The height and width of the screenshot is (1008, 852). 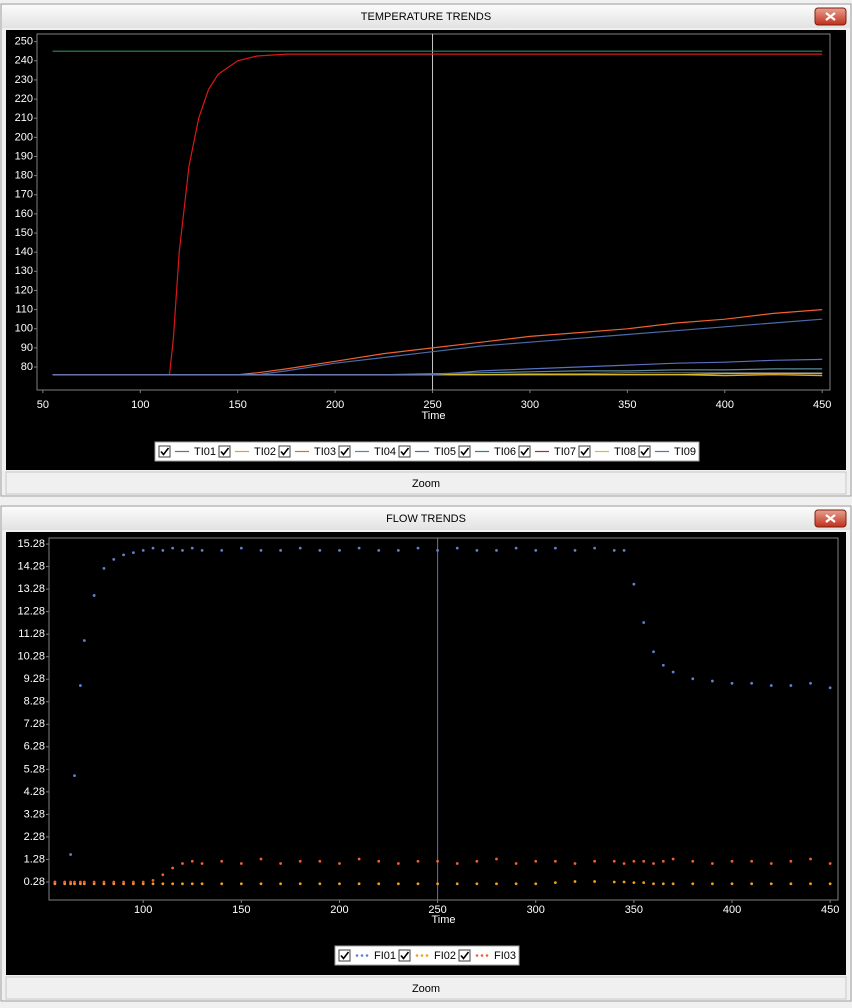 What do you see at coordinates (685, 452) in the screenshot?
I see `legend-label: TI09` at bounding box center [685, 452].